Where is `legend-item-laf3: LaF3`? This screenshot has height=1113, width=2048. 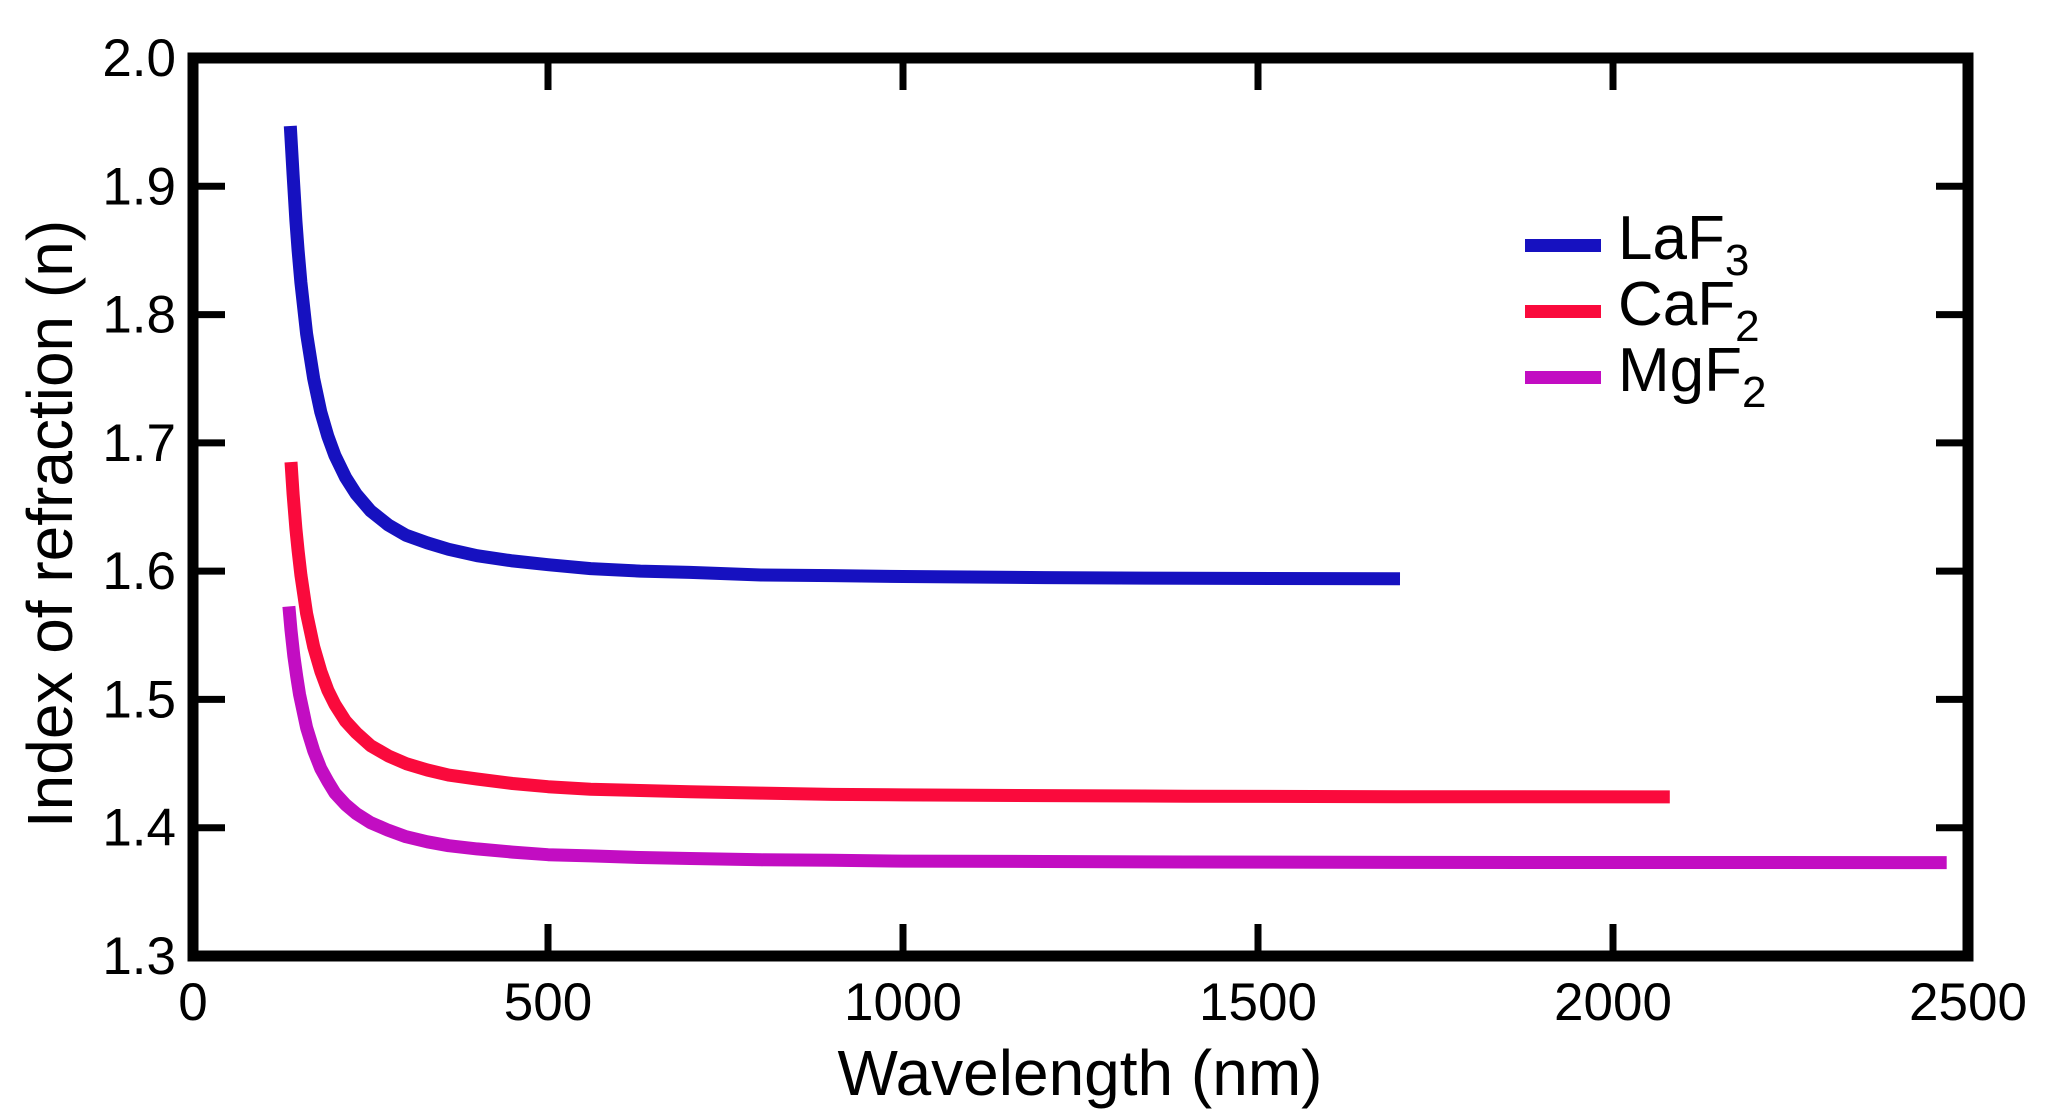
legend-item-laf3: LaF3 is located at coordinates (1645, 244).